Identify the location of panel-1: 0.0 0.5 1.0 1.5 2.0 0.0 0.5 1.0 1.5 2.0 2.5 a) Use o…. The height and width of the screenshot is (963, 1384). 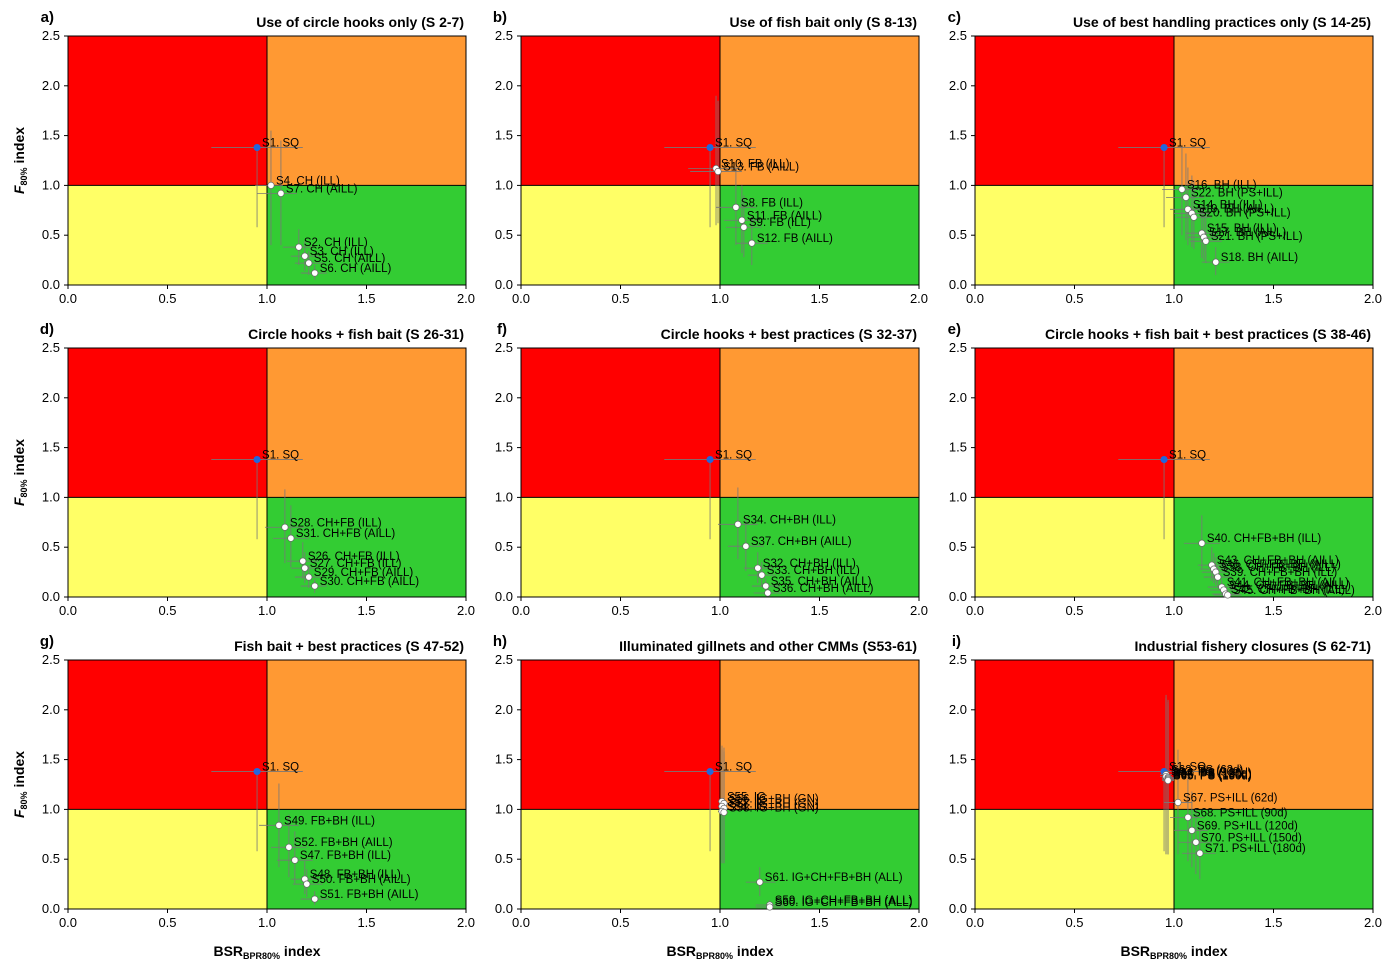
(243, 157).